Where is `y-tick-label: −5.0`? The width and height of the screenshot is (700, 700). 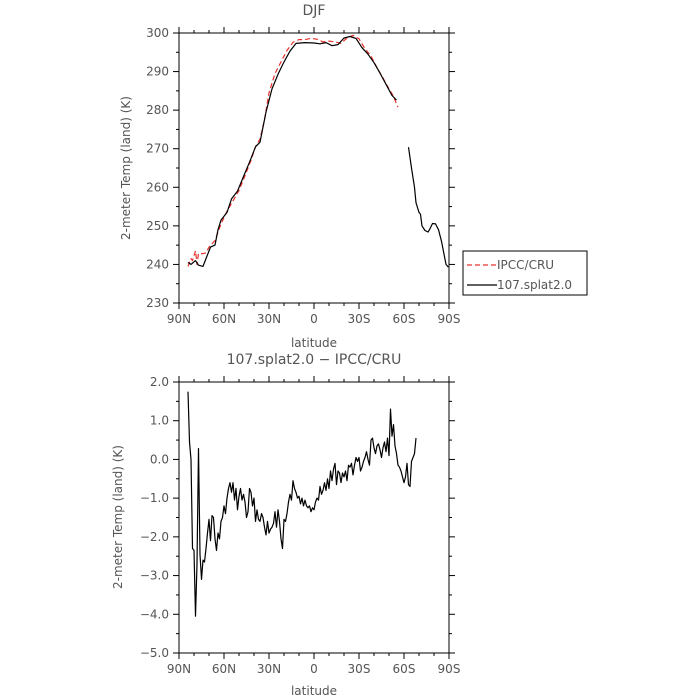 y-tick-label: −5.0 is located at coordinates (154, 653).